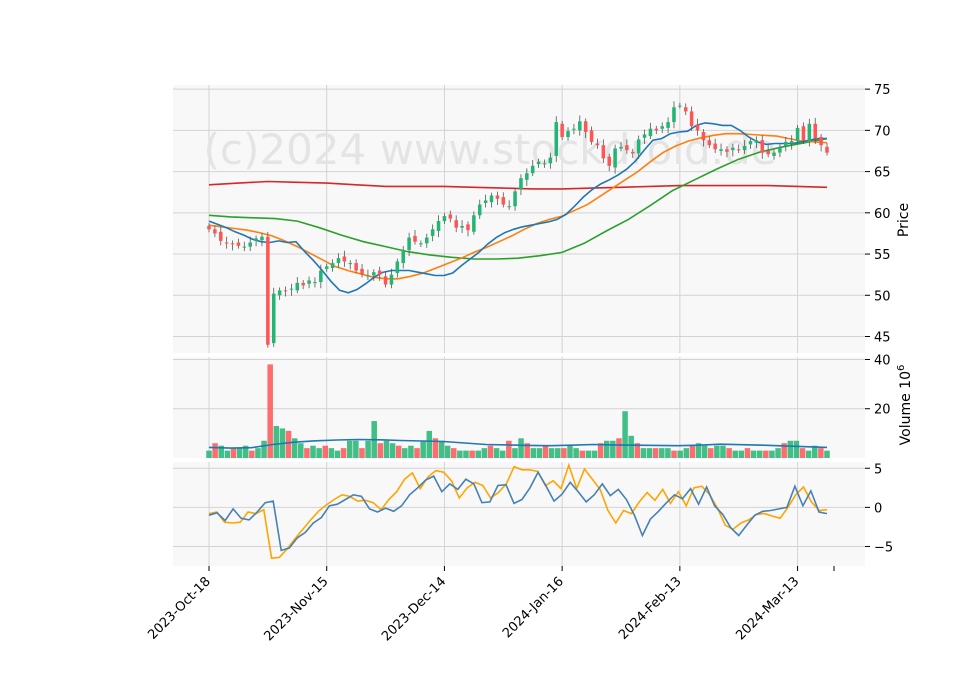  I want to click on oscillator-tick-label: 5, so click(878, 469).